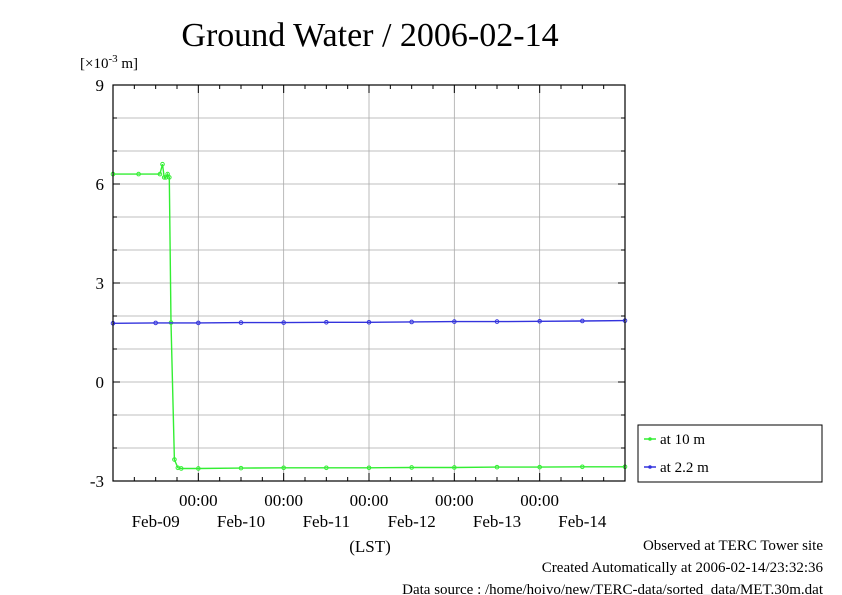  What do you see at coordinates (582, 521) in the screenshot?
I see `x-date-label: Feb-14` at bounding box center [582, 521].